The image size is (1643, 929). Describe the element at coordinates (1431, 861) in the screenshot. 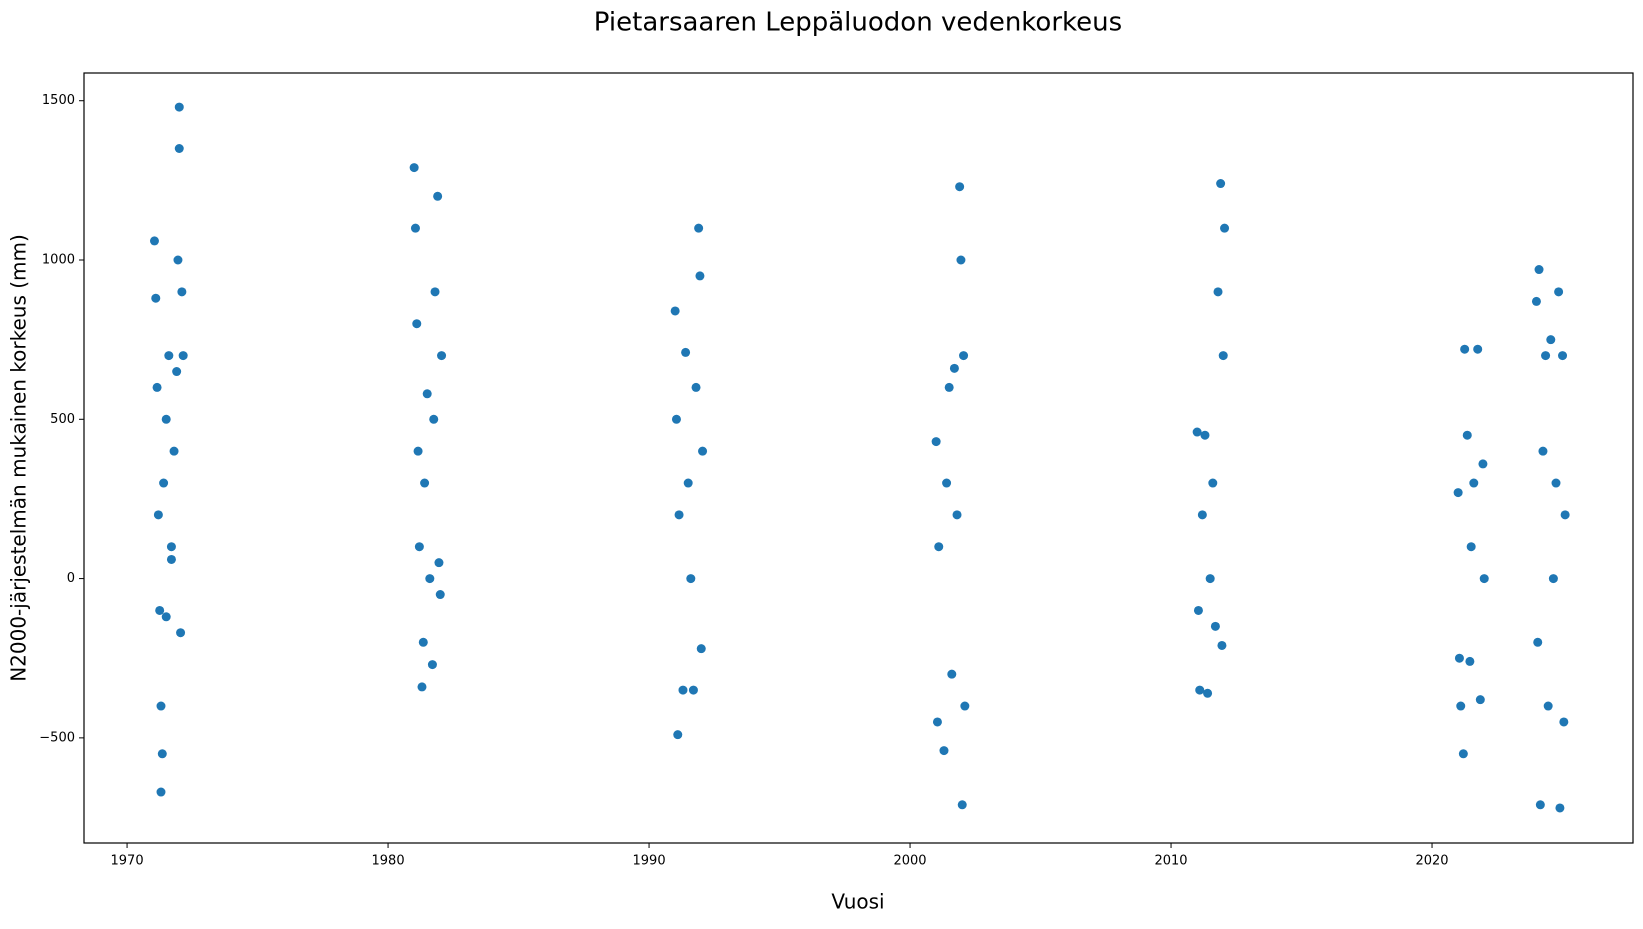

I see `x-tick-label: 2020` at that location.